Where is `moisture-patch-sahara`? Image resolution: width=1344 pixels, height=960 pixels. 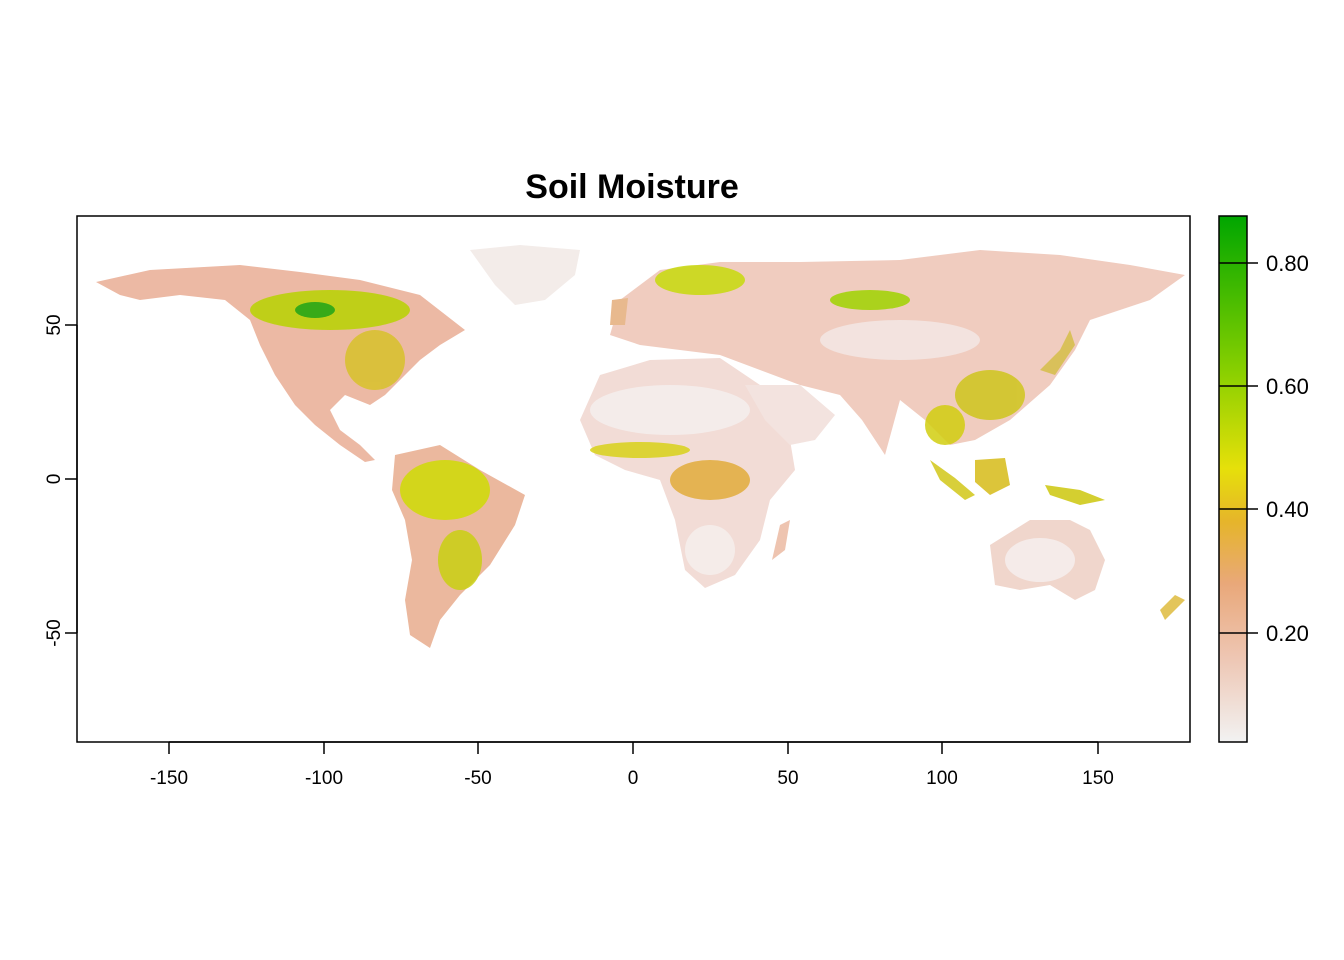 moisture-patch-sahara is located at coordinates (670, 410).